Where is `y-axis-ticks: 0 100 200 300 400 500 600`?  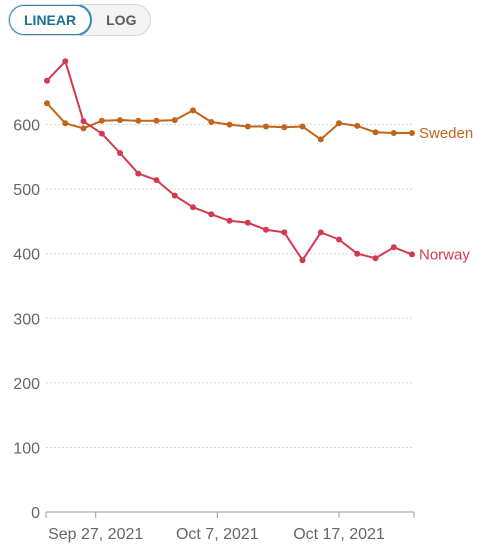
y-axis-ticks: 0 100 200 300 400 500 600 is located at coordinates (26, 320).